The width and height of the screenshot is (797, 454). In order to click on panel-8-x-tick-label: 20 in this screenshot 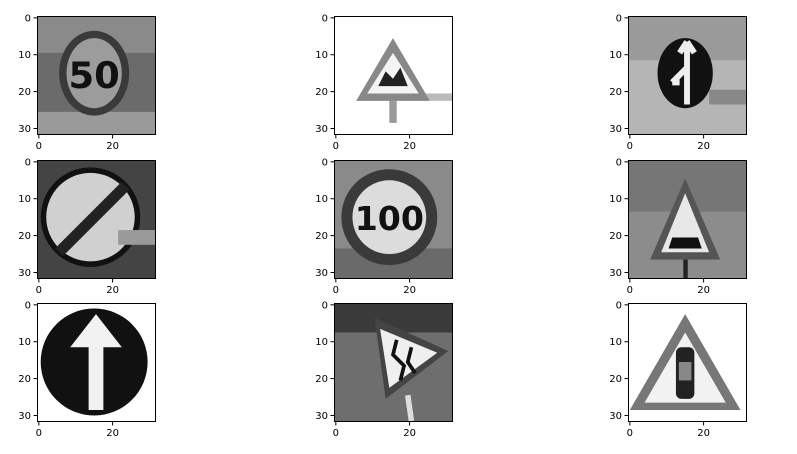, I will do `click(409, 433)`.